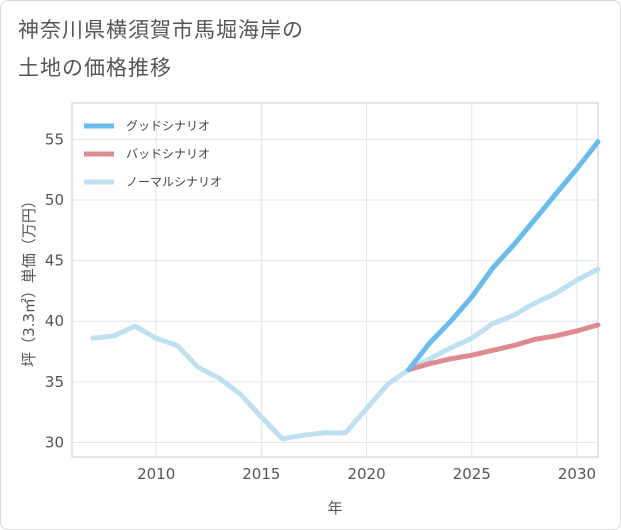 The image size is (621, 530). Describe the element at coordinates (54, 261) in the screenshot. I see `y-tick-label-45: 45` at that location.